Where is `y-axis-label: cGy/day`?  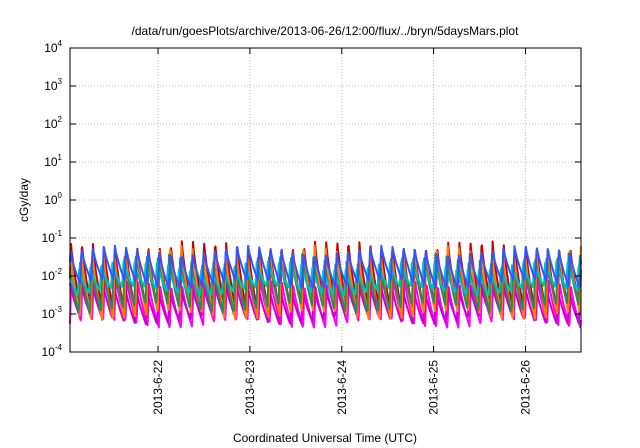
y-axis-label: cGy/day is located at coordinates (24, 200).